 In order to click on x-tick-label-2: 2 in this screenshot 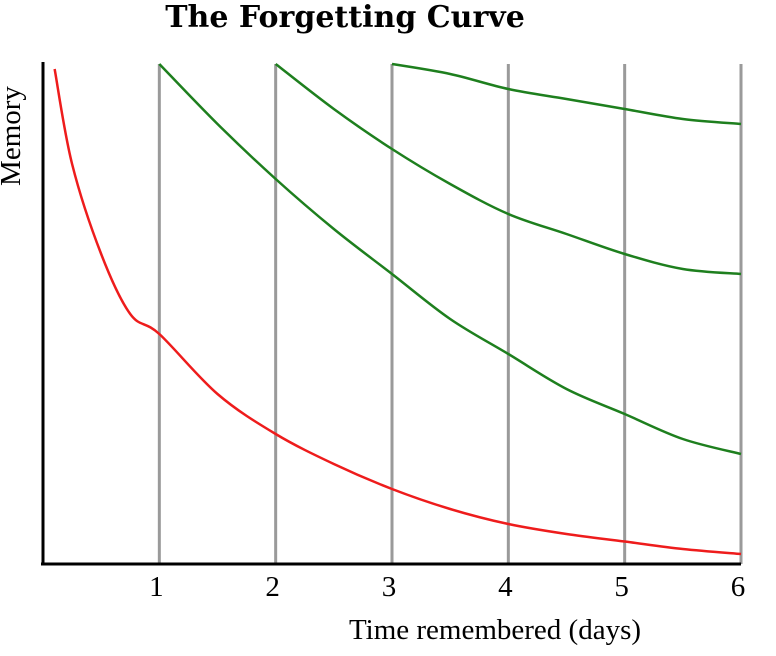, I will do `click(272, 587)`.